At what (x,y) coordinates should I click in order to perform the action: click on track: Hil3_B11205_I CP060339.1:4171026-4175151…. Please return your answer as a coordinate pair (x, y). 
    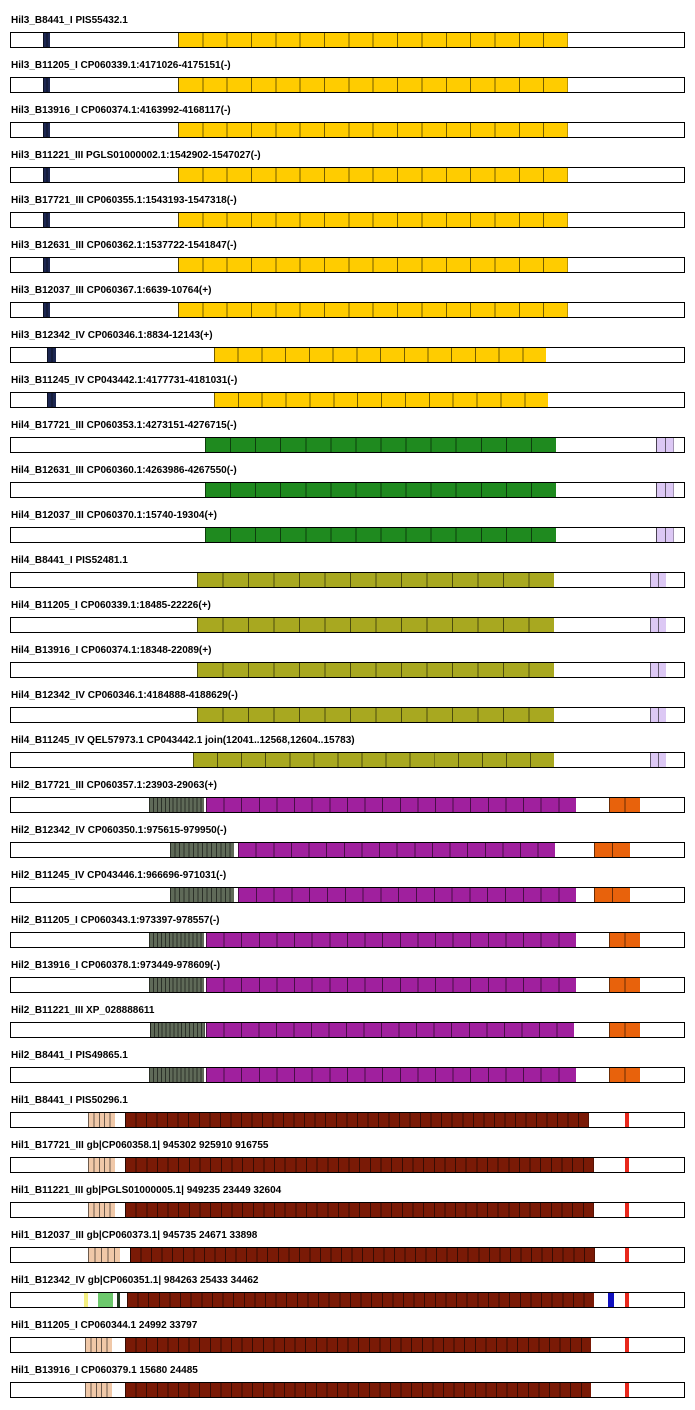
    Looking at the image, I should click on (347, 82).